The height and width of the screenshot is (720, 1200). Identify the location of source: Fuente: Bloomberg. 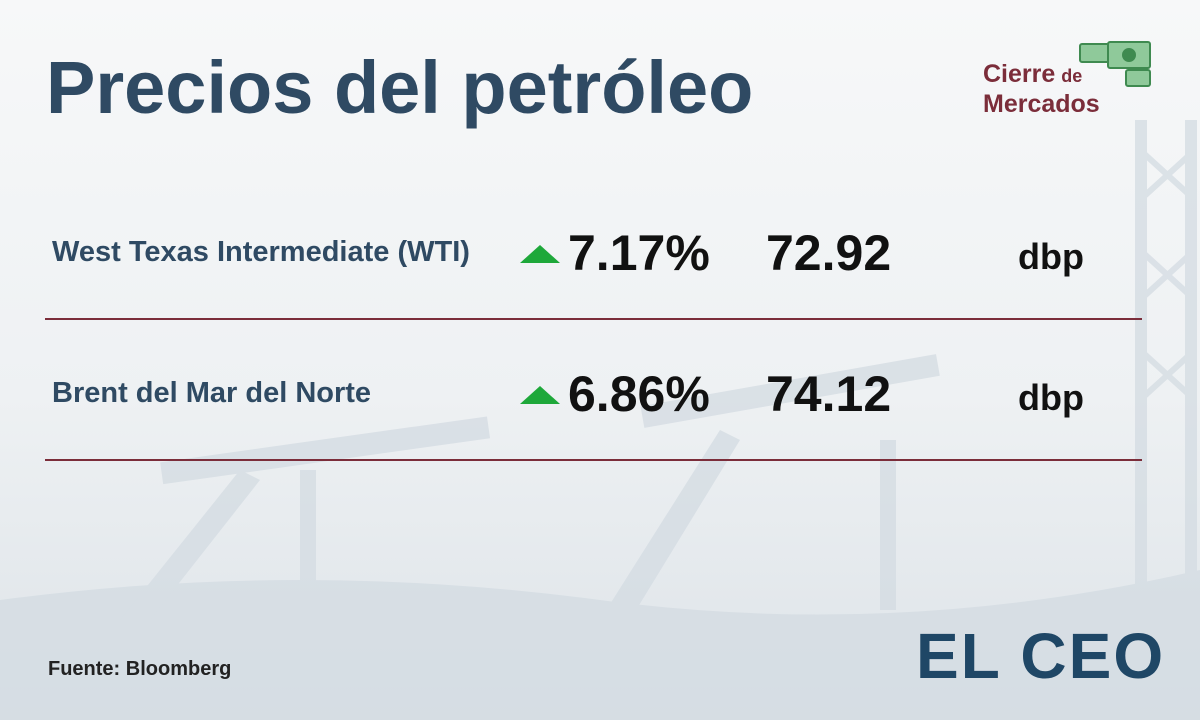
(139, 669).